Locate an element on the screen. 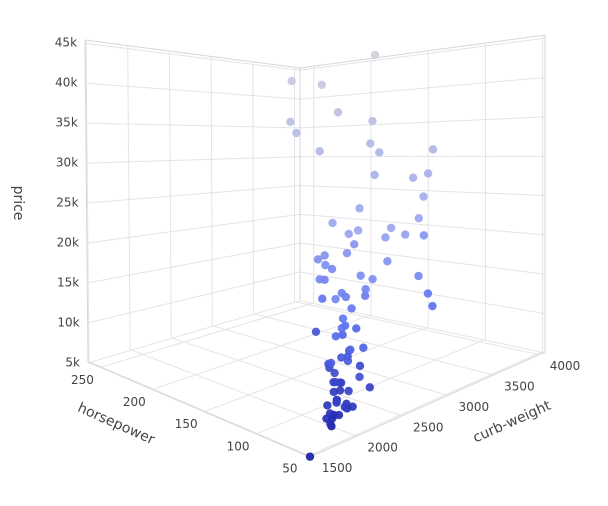 Image resolution: width=608 pixels, height=506 pixels. x-tick-label: 200 is located at coordinates (134, 402).